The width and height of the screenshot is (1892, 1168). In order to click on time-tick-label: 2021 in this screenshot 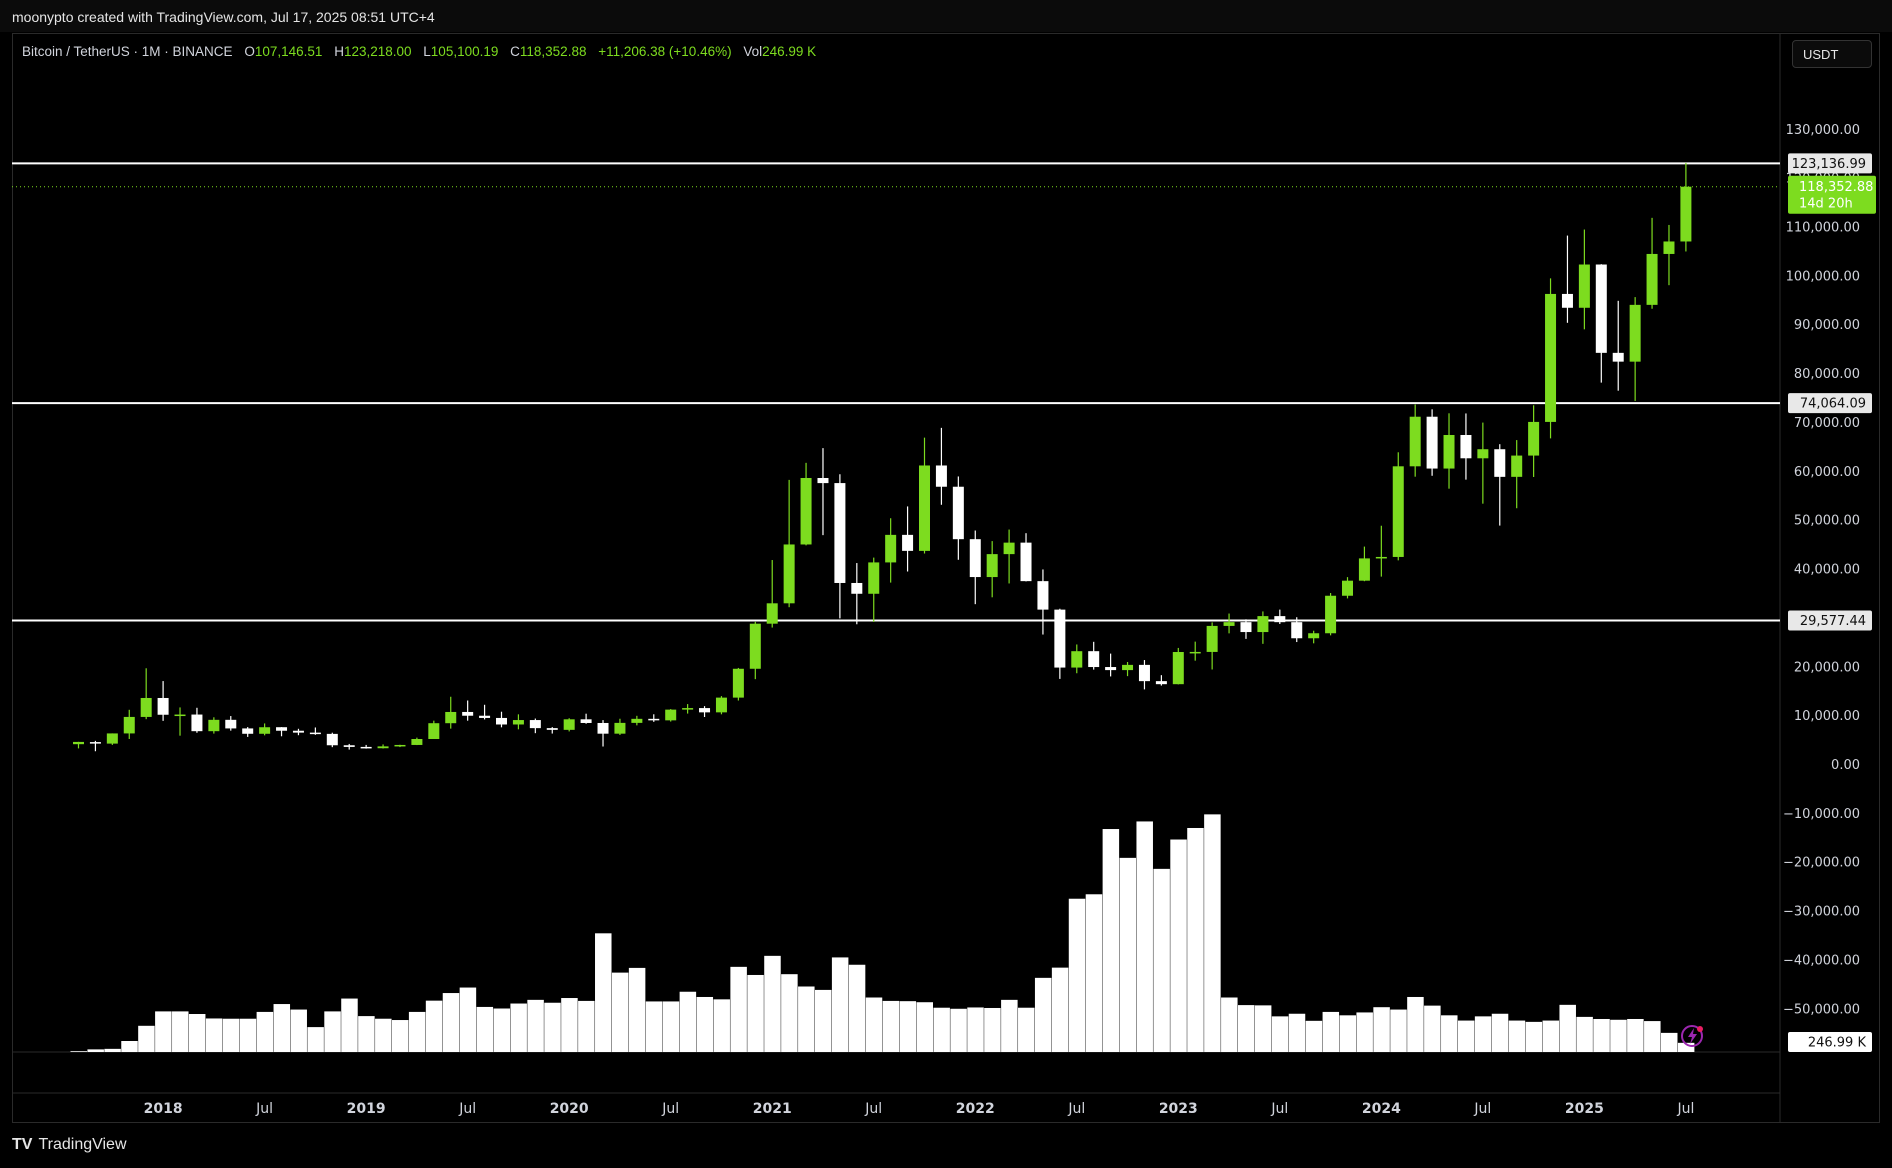, I will do `click(772, 1109)`.